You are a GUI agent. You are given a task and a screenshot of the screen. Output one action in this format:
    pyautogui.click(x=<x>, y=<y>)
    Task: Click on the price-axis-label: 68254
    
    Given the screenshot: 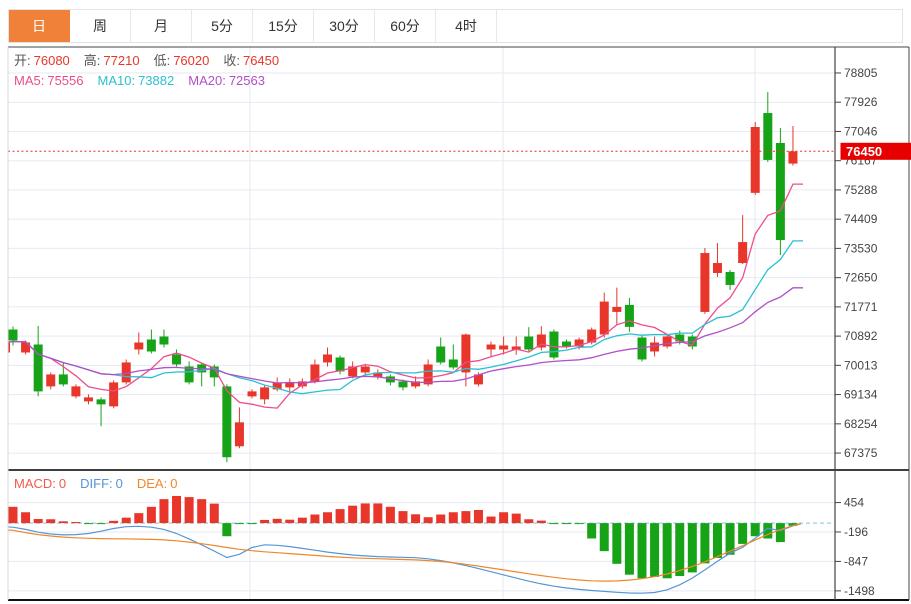 What is the action you would take?
    pyautogui.click(x=861, y=424)
    